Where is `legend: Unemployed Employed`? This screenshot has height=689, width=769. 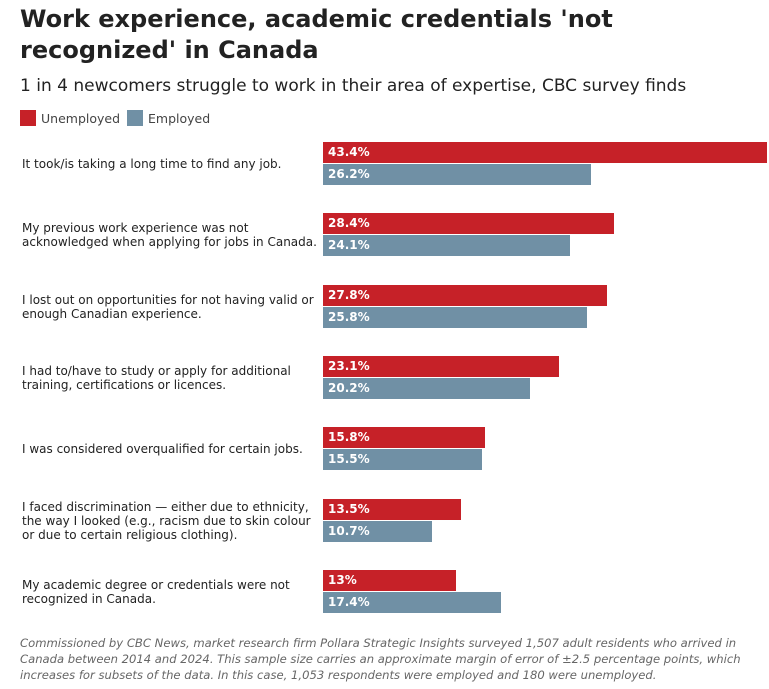
legend: Unemployed Employed is located at coordinates (118, 118).